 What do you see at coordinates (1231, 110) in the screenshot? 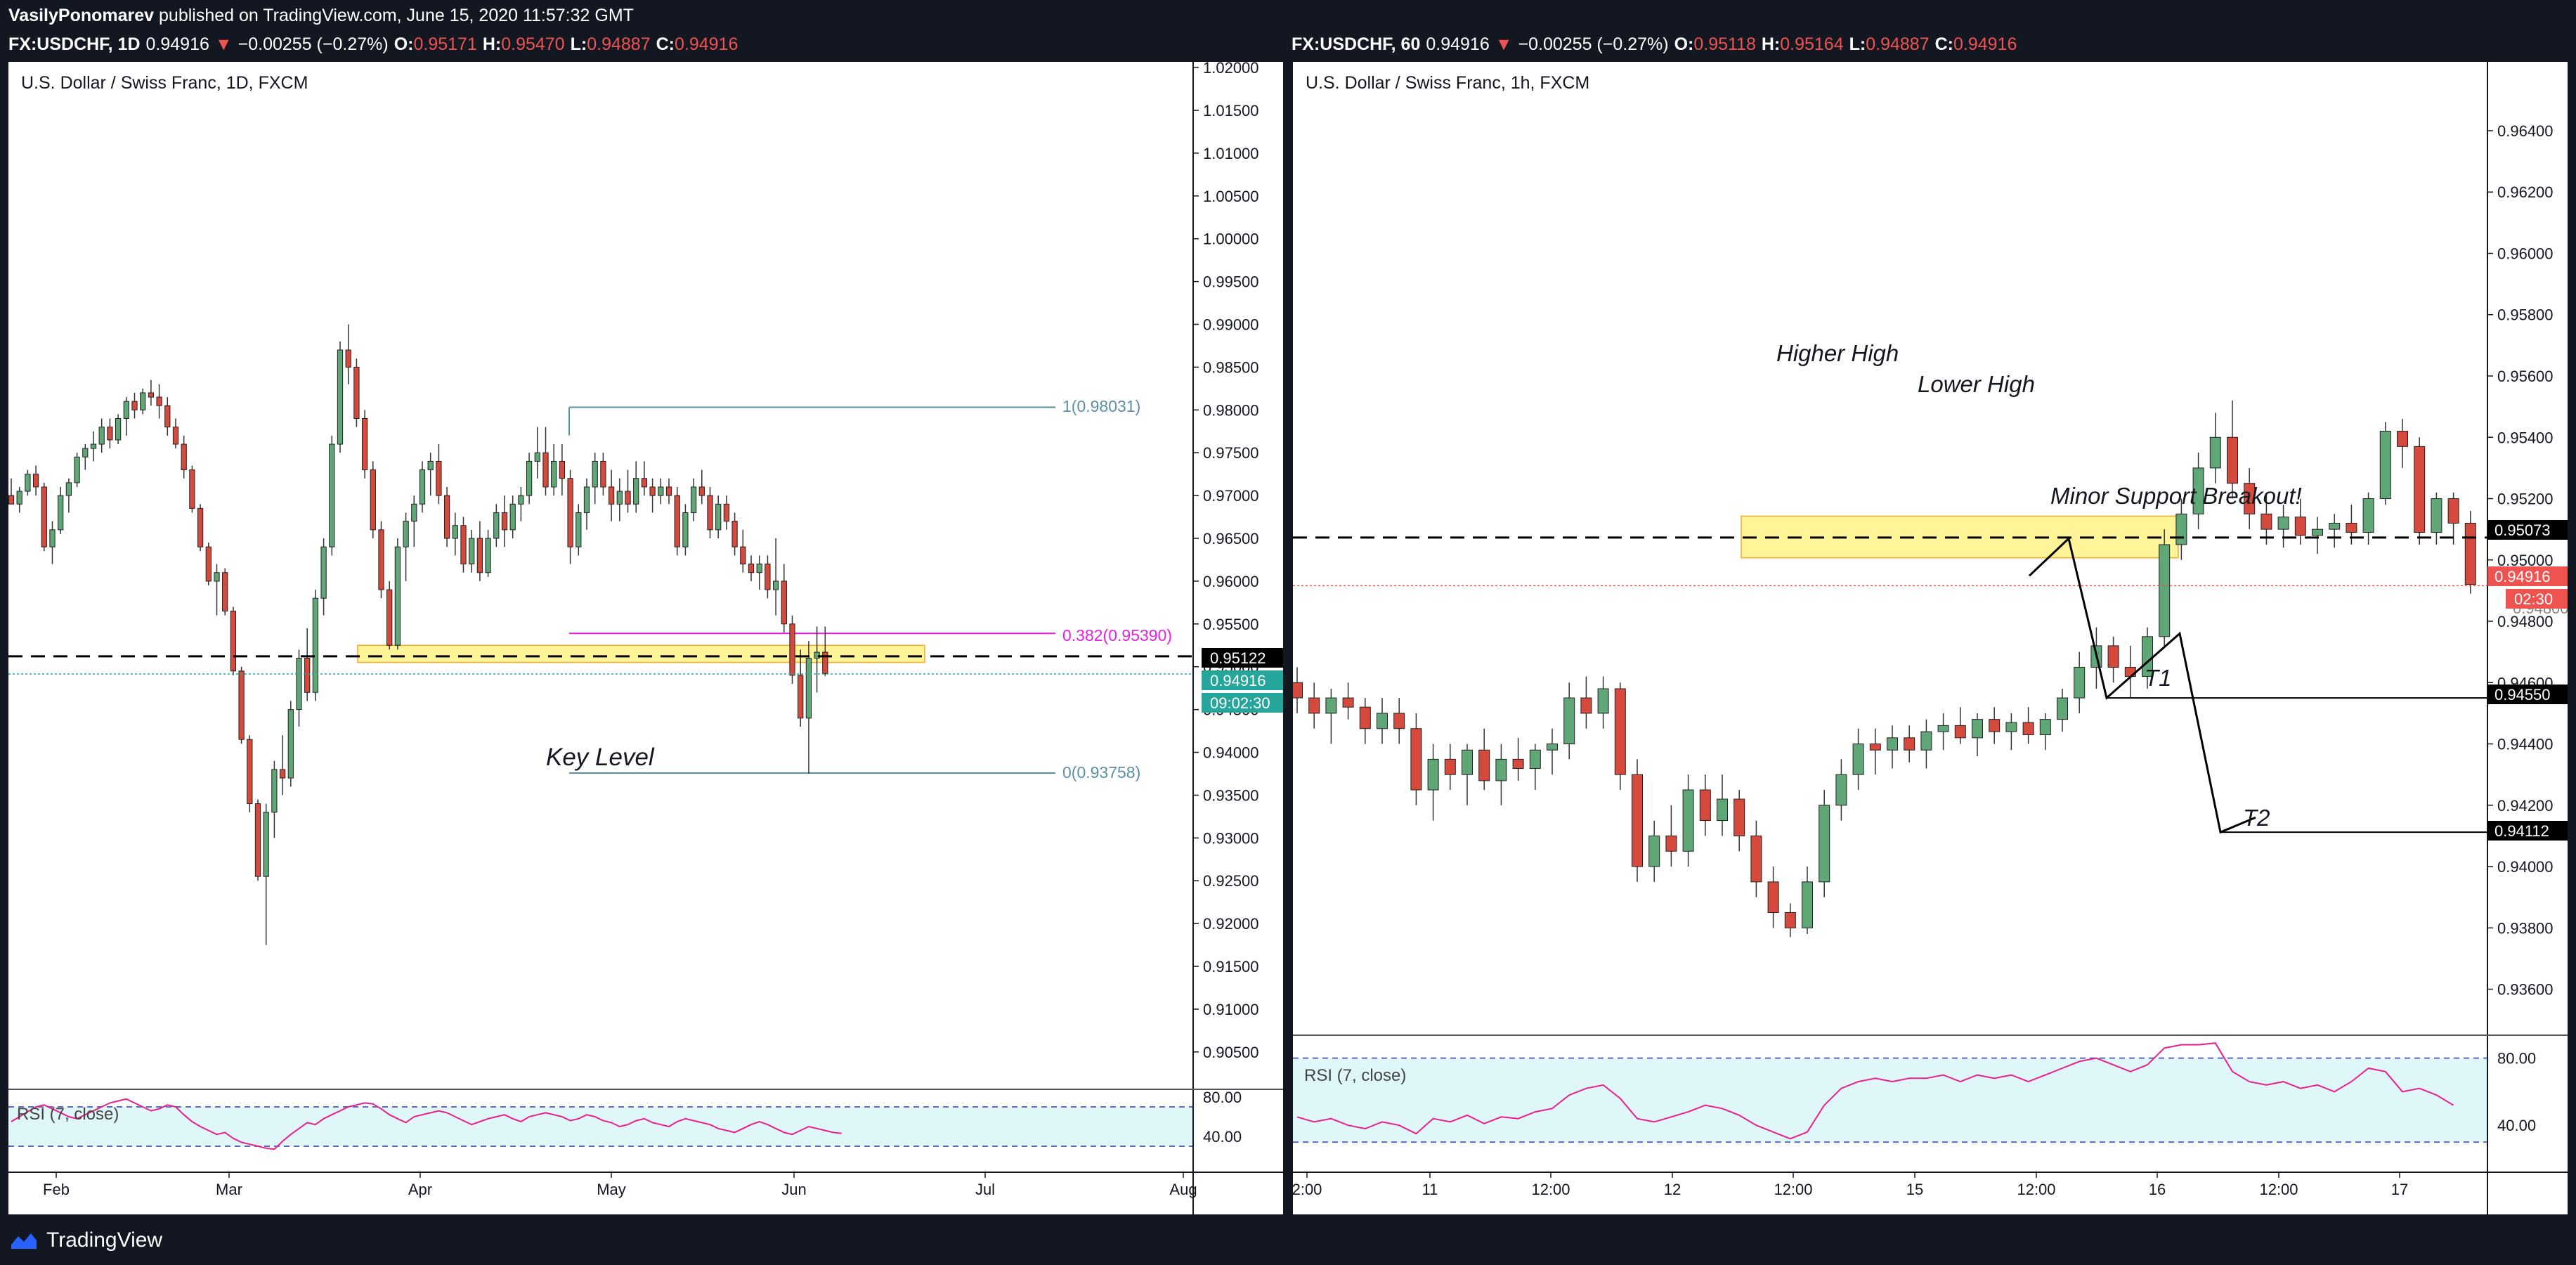
I see `y-tick-label: 1.01500` at bounding box center [1231, 110].